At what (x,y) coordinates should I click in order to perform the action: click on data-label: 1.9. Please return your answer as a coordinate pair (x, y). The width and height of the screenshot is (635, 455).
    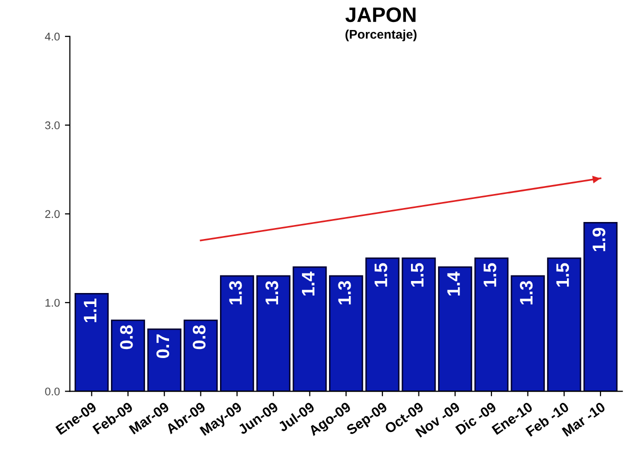
    Looking at the image, I should click on (599, 240).